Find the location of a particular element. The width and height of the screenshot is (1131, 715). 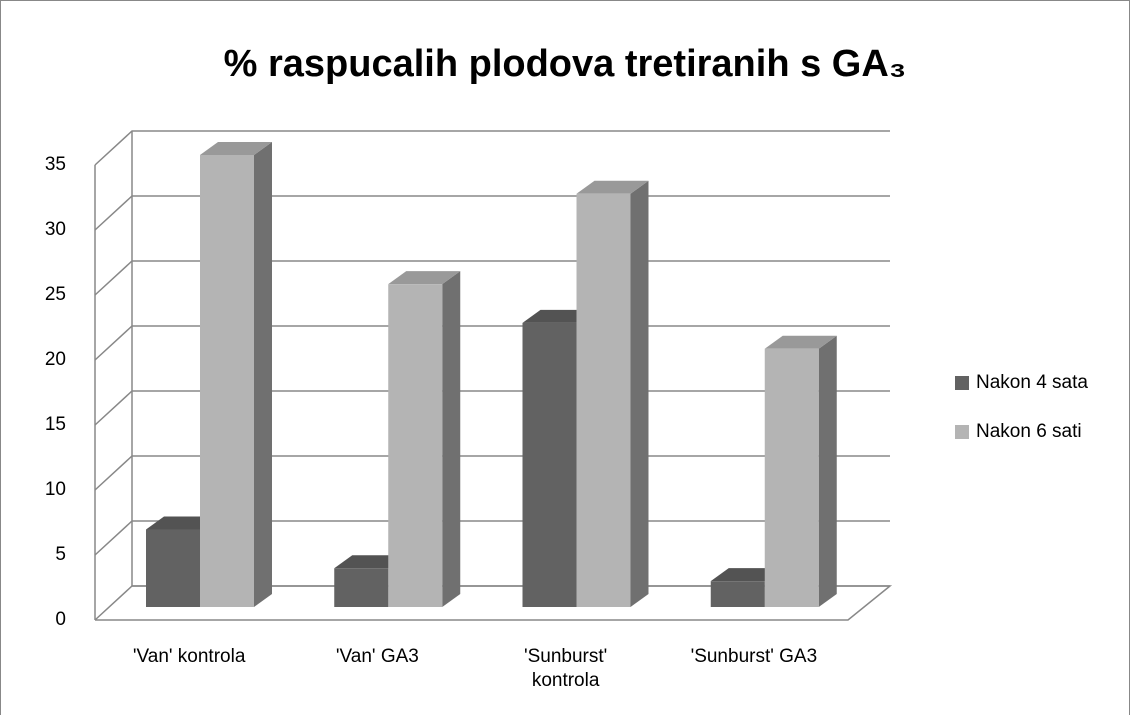

legend-label: Nakon 4 sata is located at coordinates (1032, 382).